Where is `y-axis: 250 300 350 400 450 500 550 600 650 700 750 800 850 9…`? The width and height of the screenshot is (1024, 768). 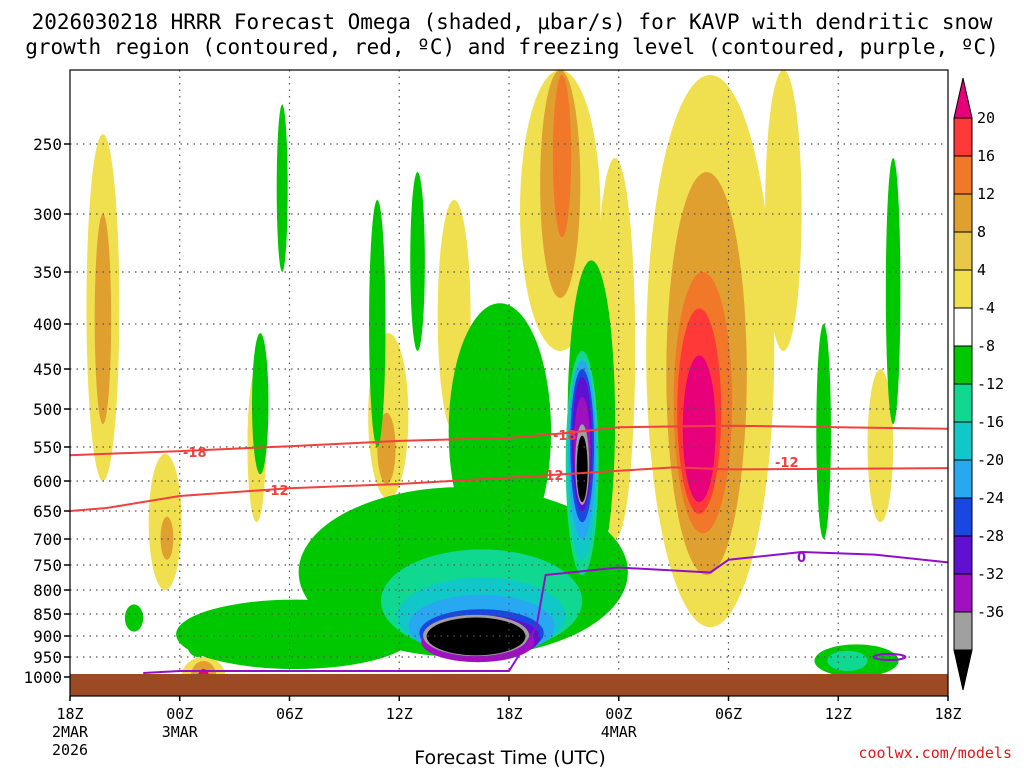 y-axis: 250 300 350 400 450 500 550 600 650 700 750 800 850 9… is located at coordinates (46, 411).